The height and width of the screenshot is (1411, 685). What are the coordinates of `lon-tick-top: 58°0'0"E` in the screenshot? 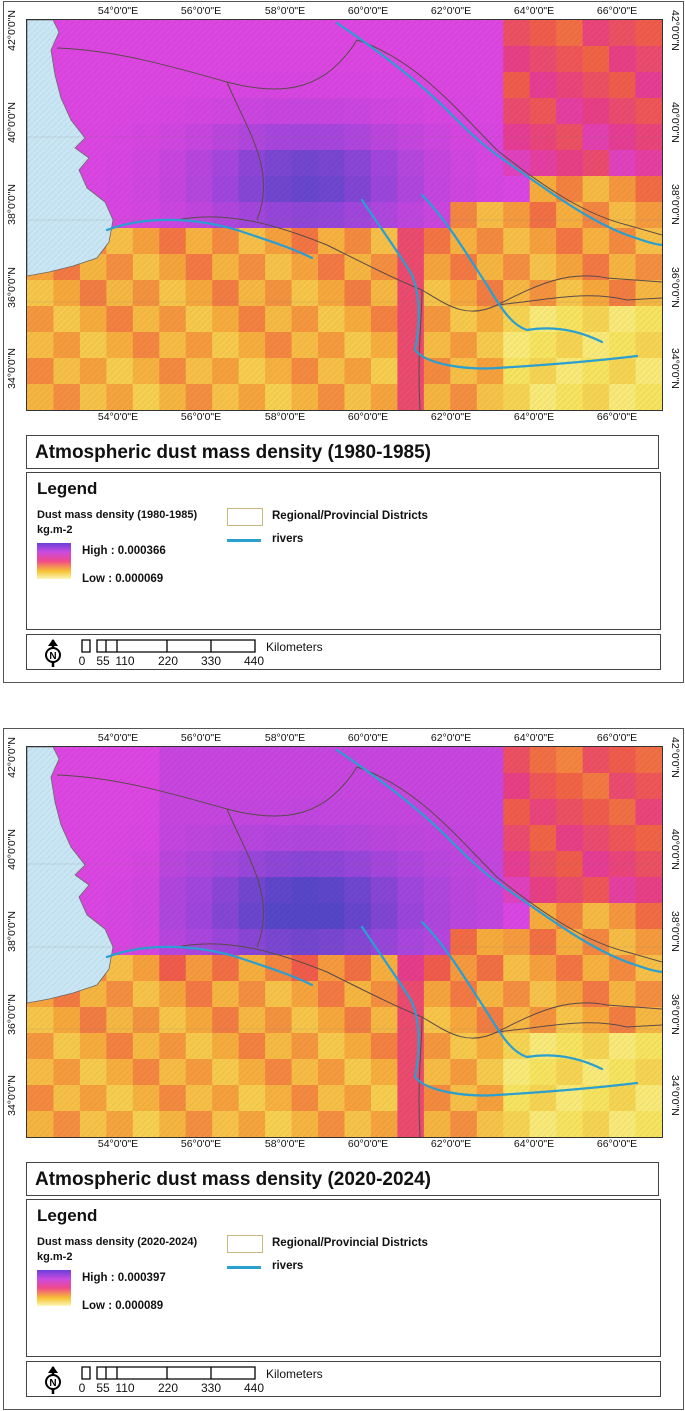 It's located at (285, 738).